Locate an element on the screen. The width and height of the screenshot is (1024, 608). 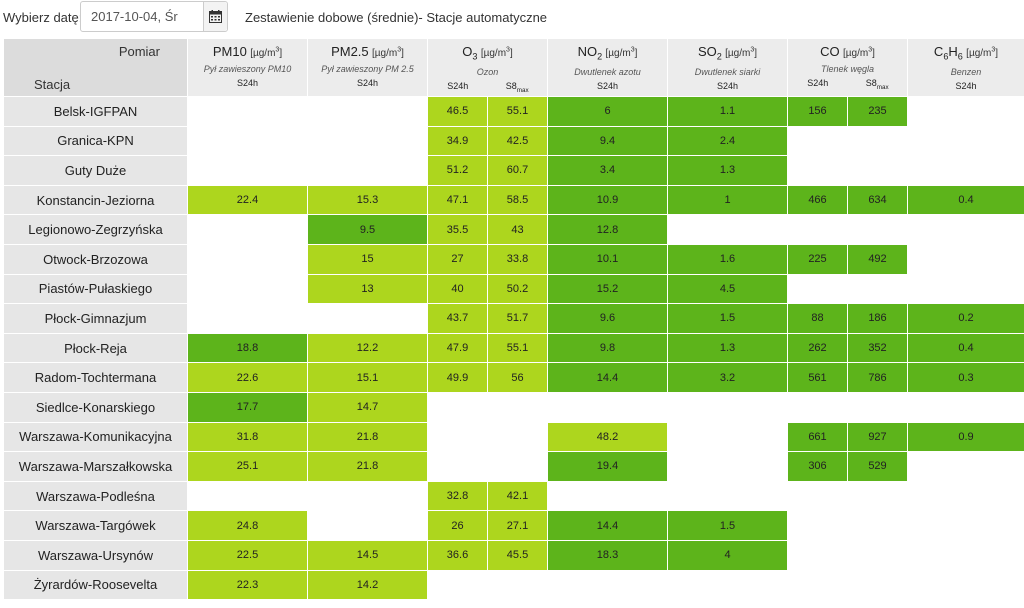
param-header-pm10: PM10 [µg/m3] Pył zawieszony PM10 S24h is located at coordinates (247, 67).